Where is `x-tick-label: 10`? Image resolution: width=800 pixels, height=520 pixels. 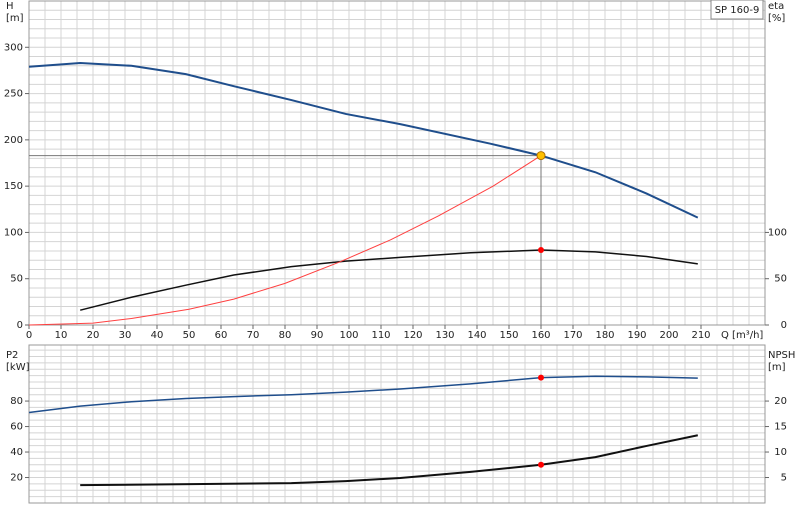 x-tick-label: 10 is located at coordinates (61, 335).